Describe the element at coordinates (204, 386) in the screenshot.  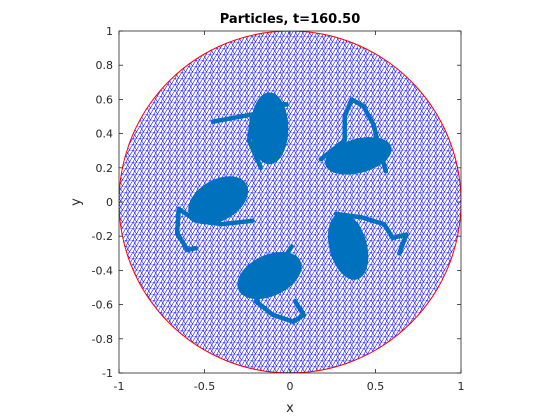
I see `x-tick-label: -0.5` at that location.